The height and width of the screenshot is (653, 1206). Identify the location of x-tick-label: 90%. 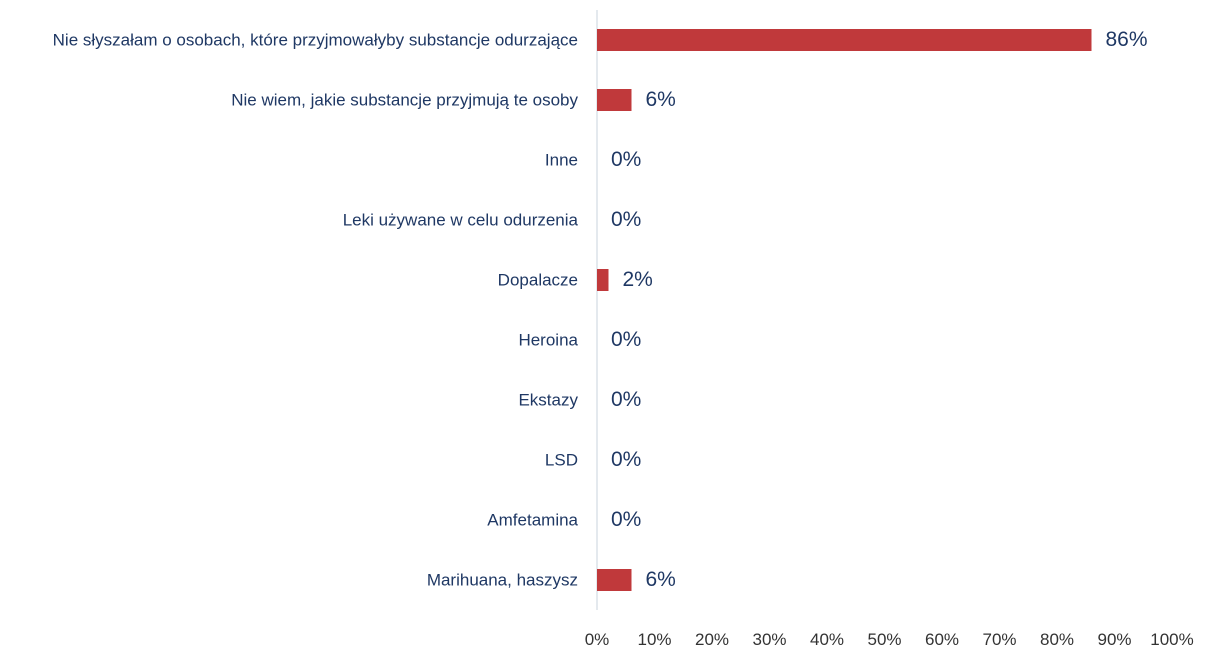
(1114, 639).